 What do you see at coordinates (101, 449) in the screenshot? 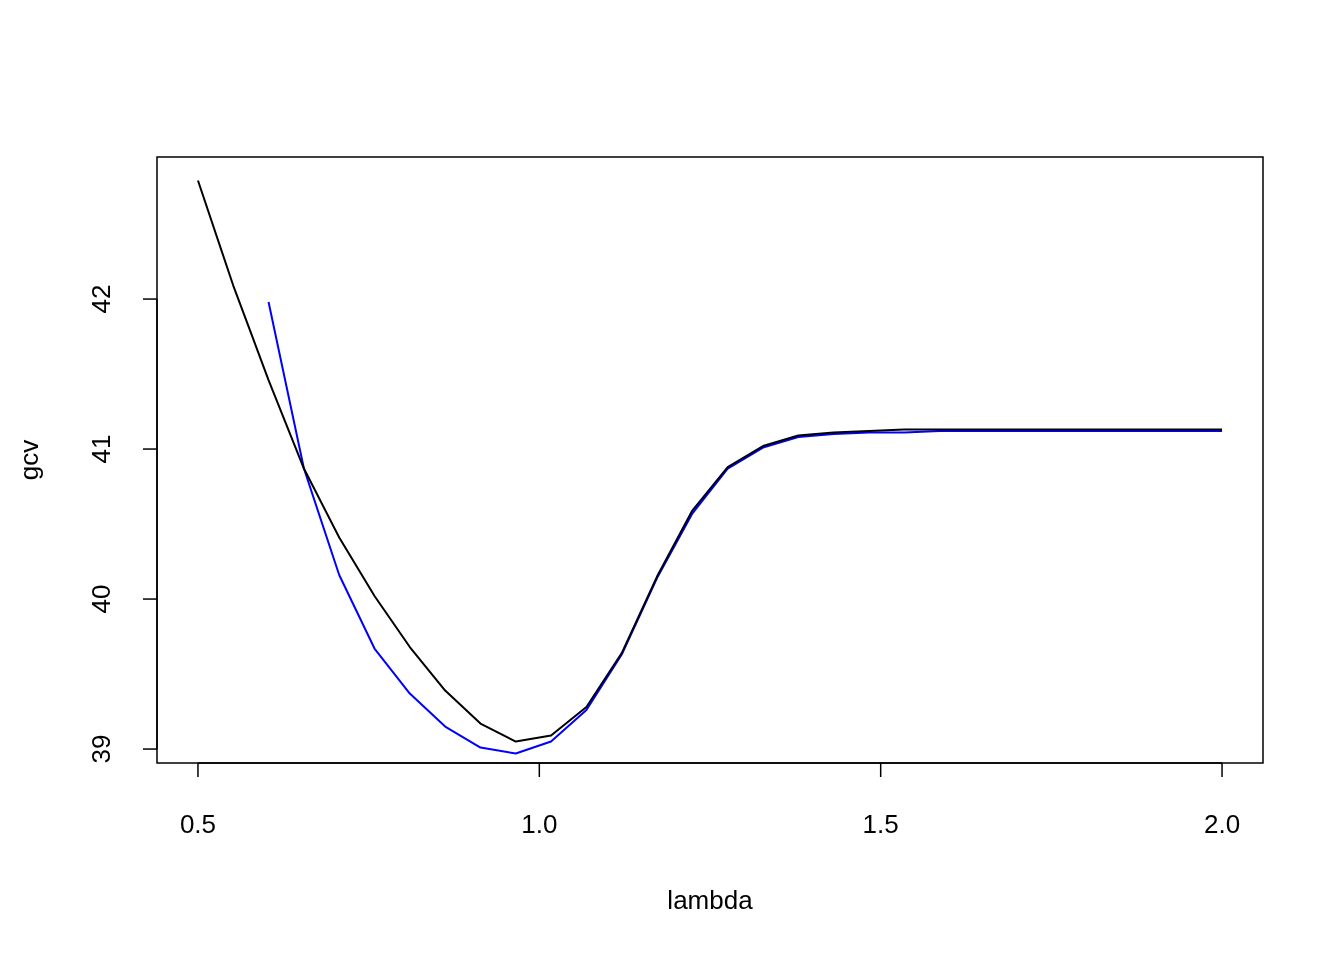
I see `y-tick-label: 41` at bounding box center [101, 449].